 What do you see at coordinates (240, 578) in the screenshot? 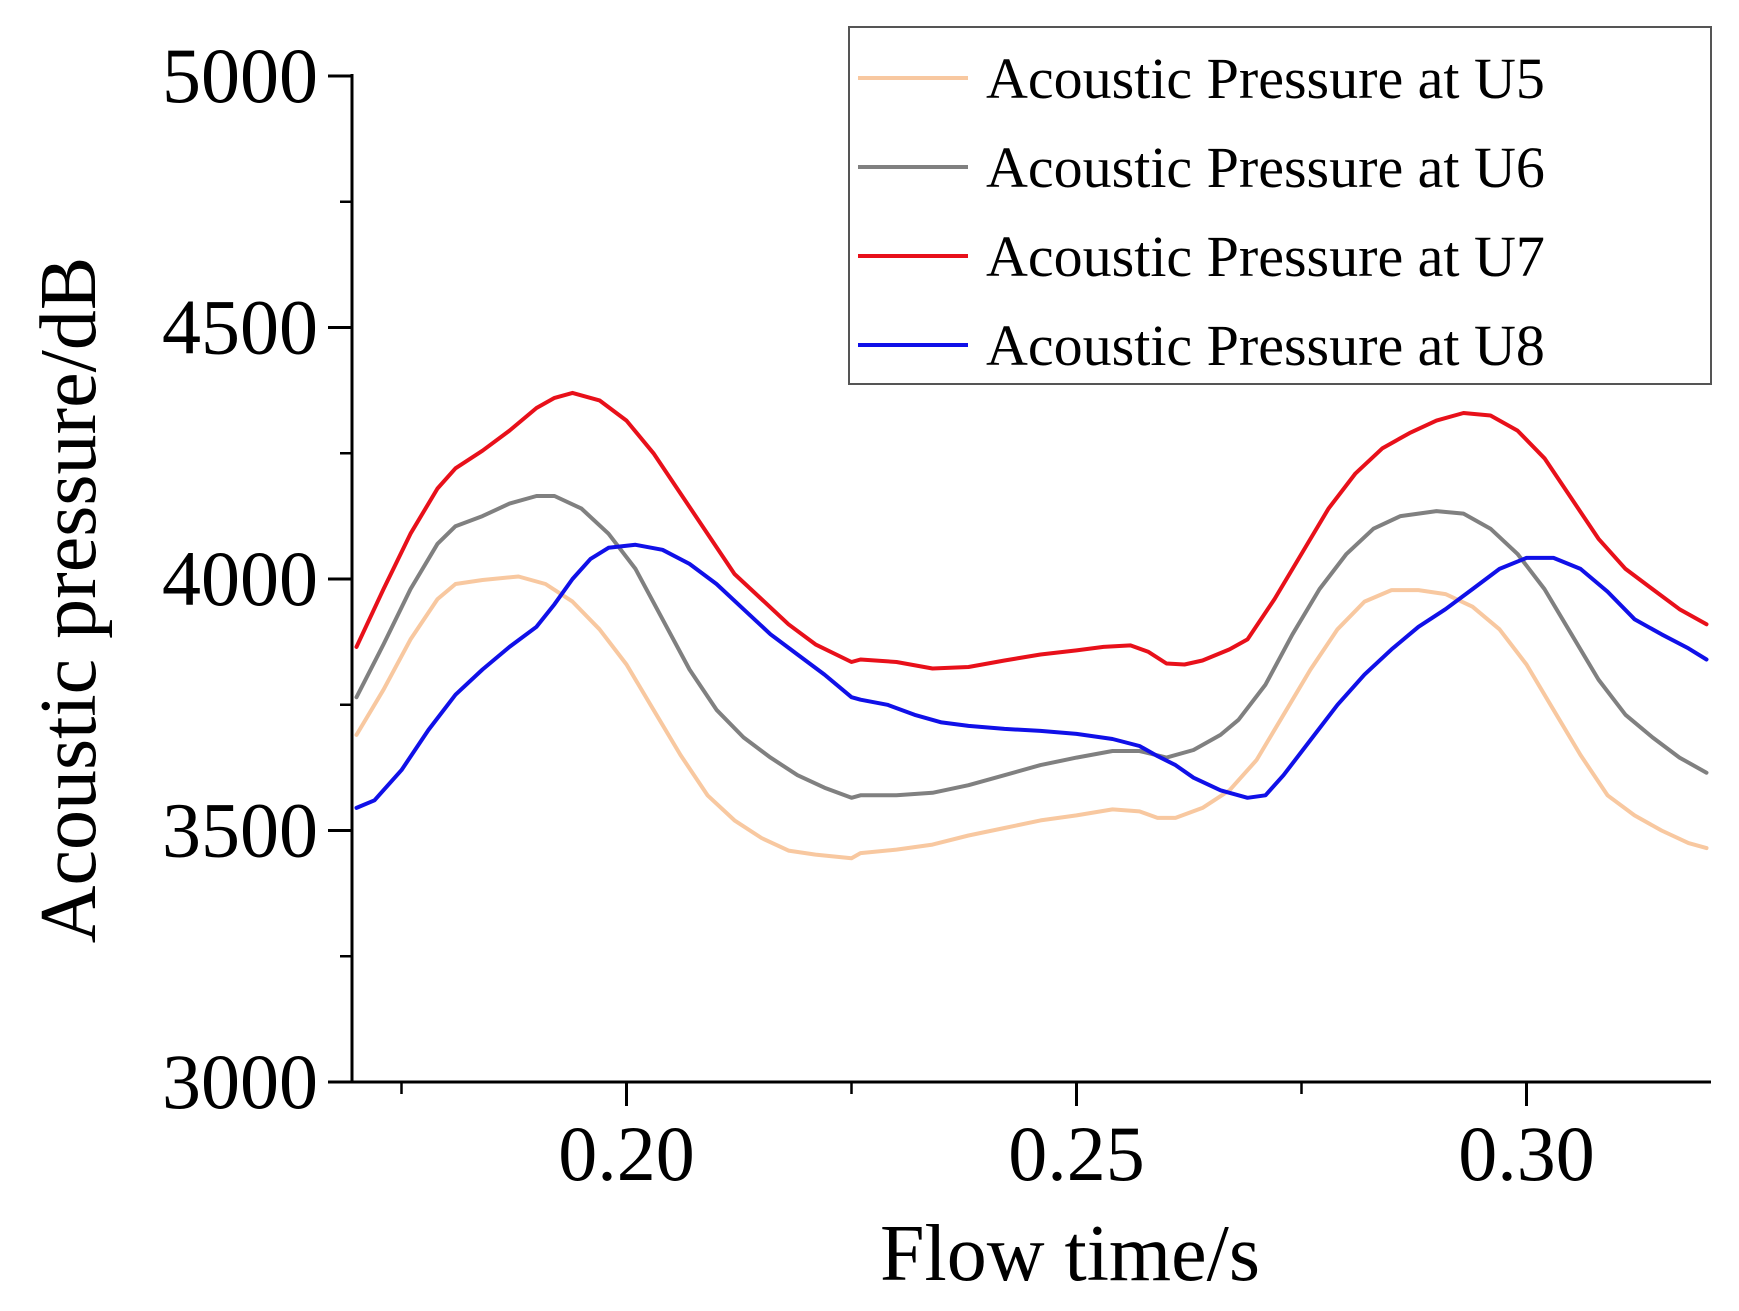
I see `y-tick-label: 4000` at bounding box center [240, 578].